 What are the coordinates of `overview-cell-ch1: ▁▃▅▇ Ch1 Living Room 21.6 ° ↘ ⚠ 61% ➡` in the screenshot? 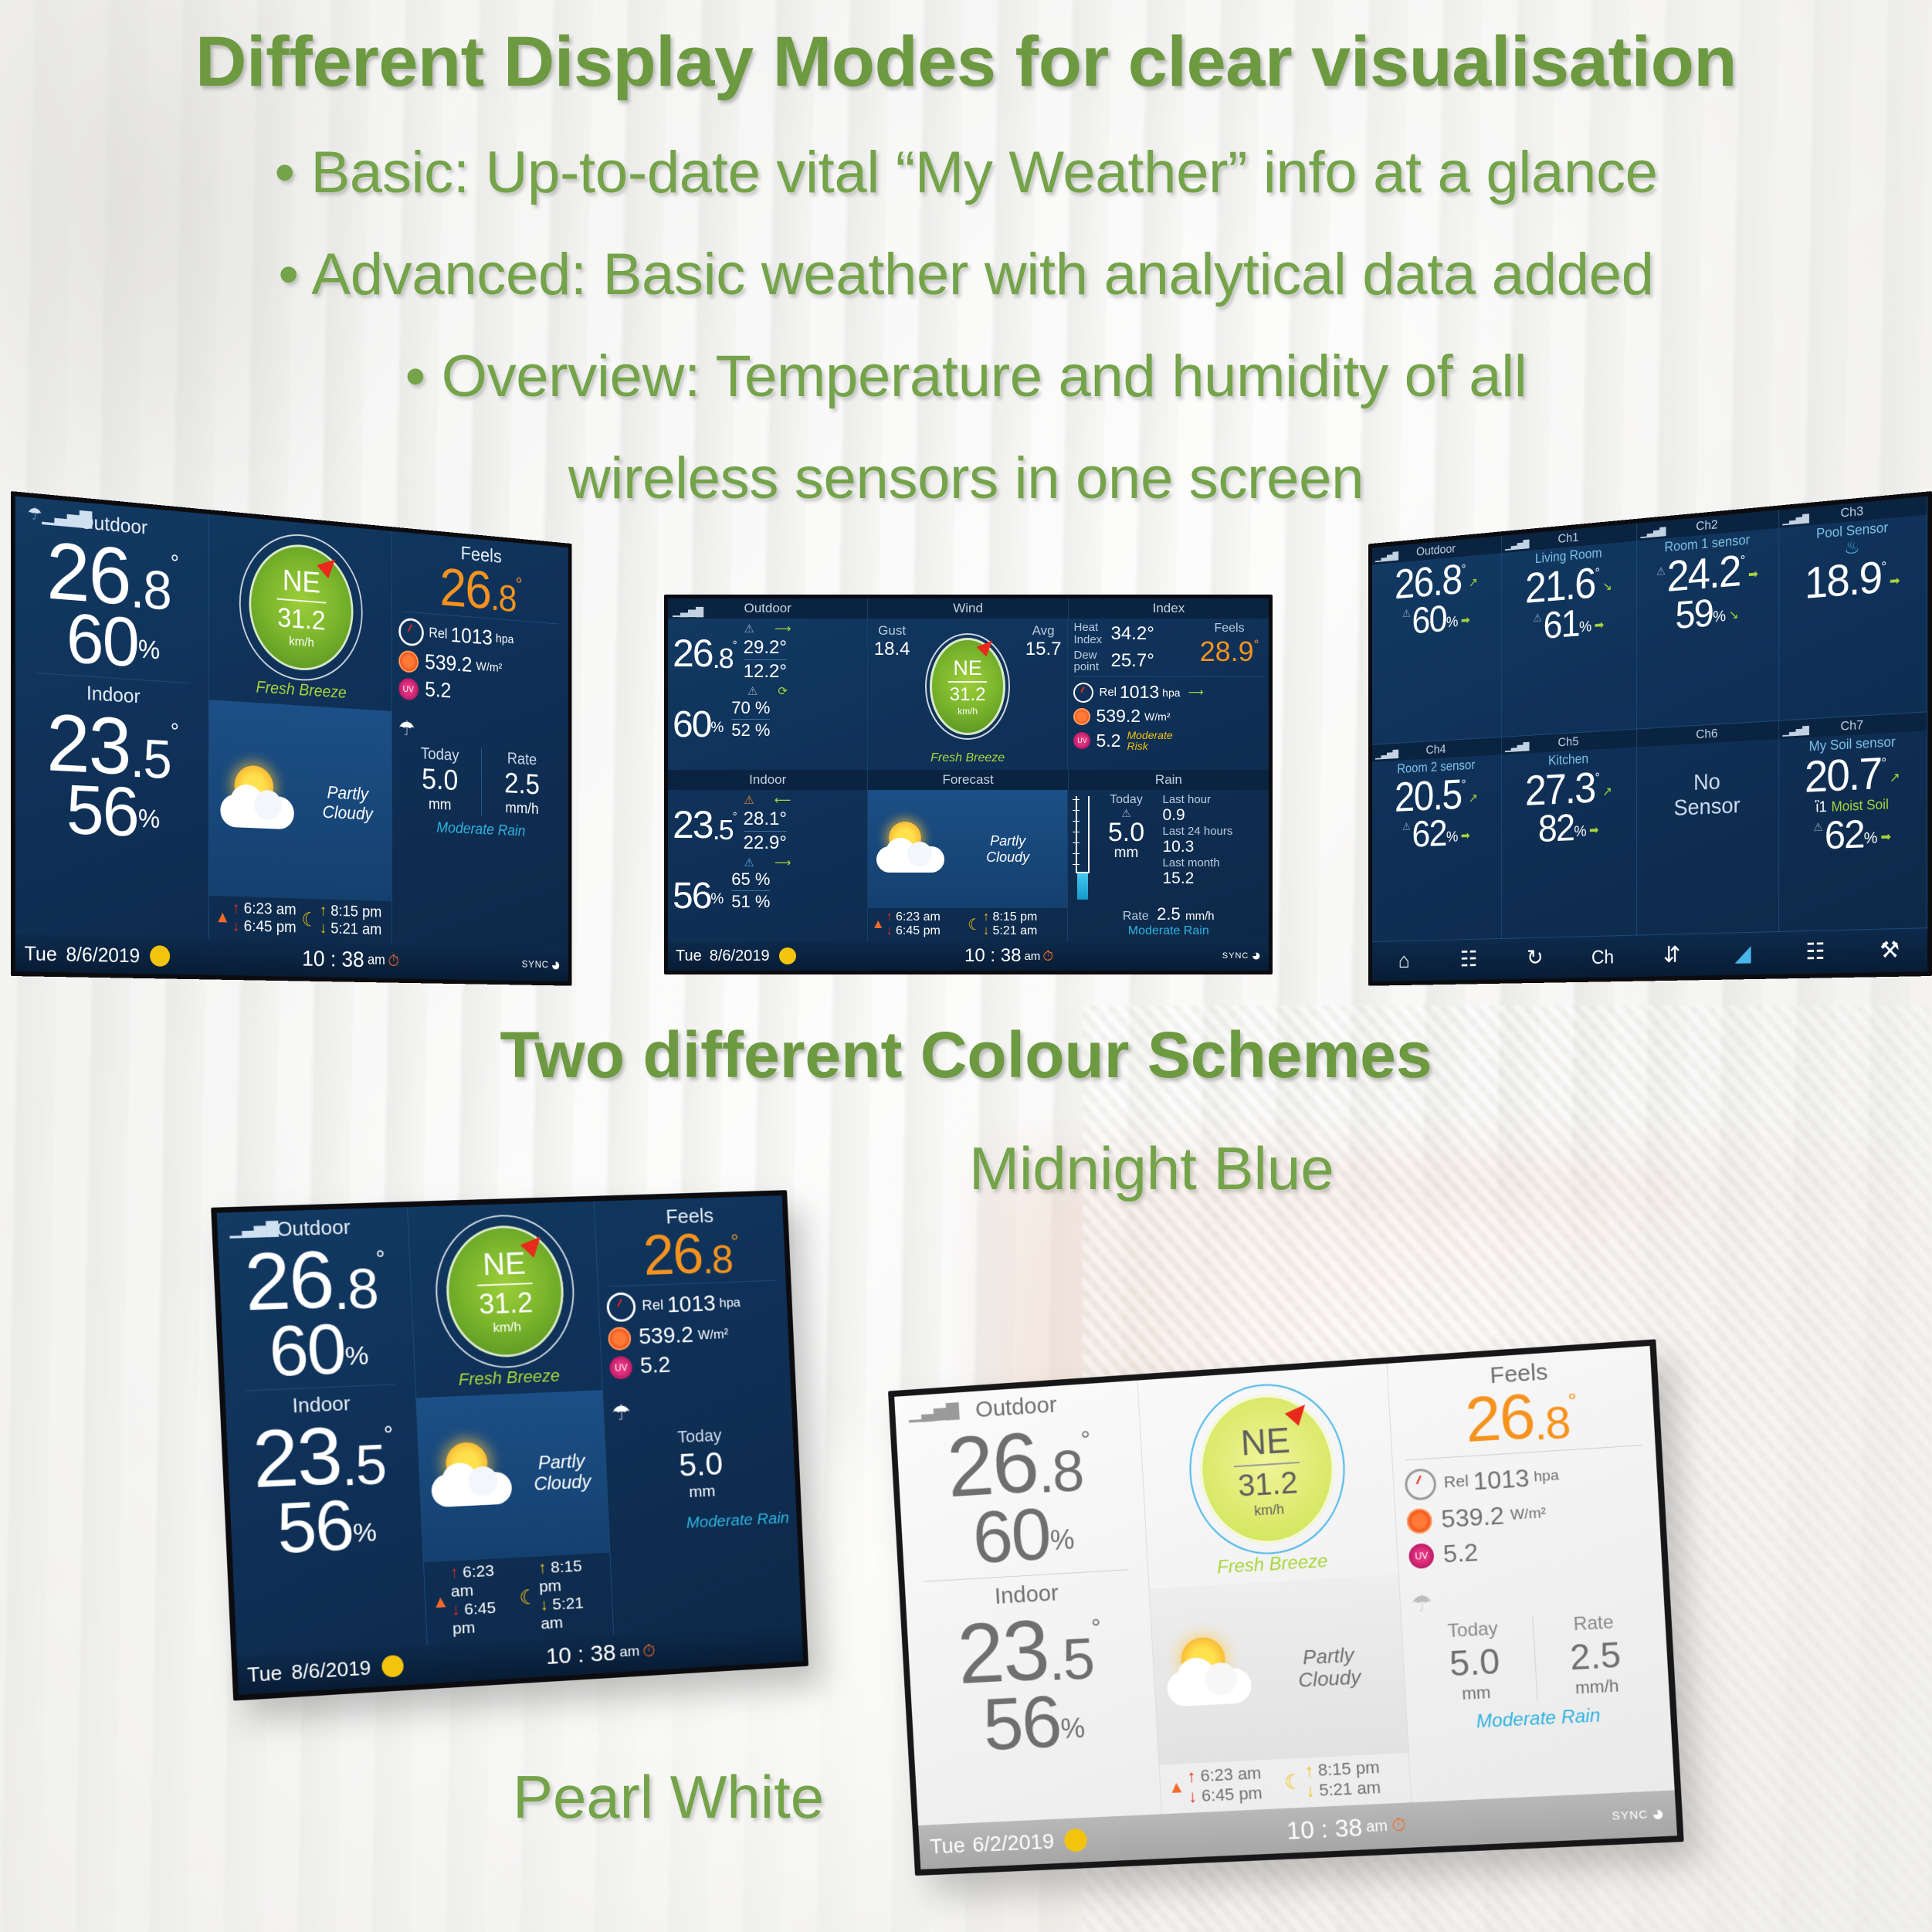 It's located at (1569, 630).